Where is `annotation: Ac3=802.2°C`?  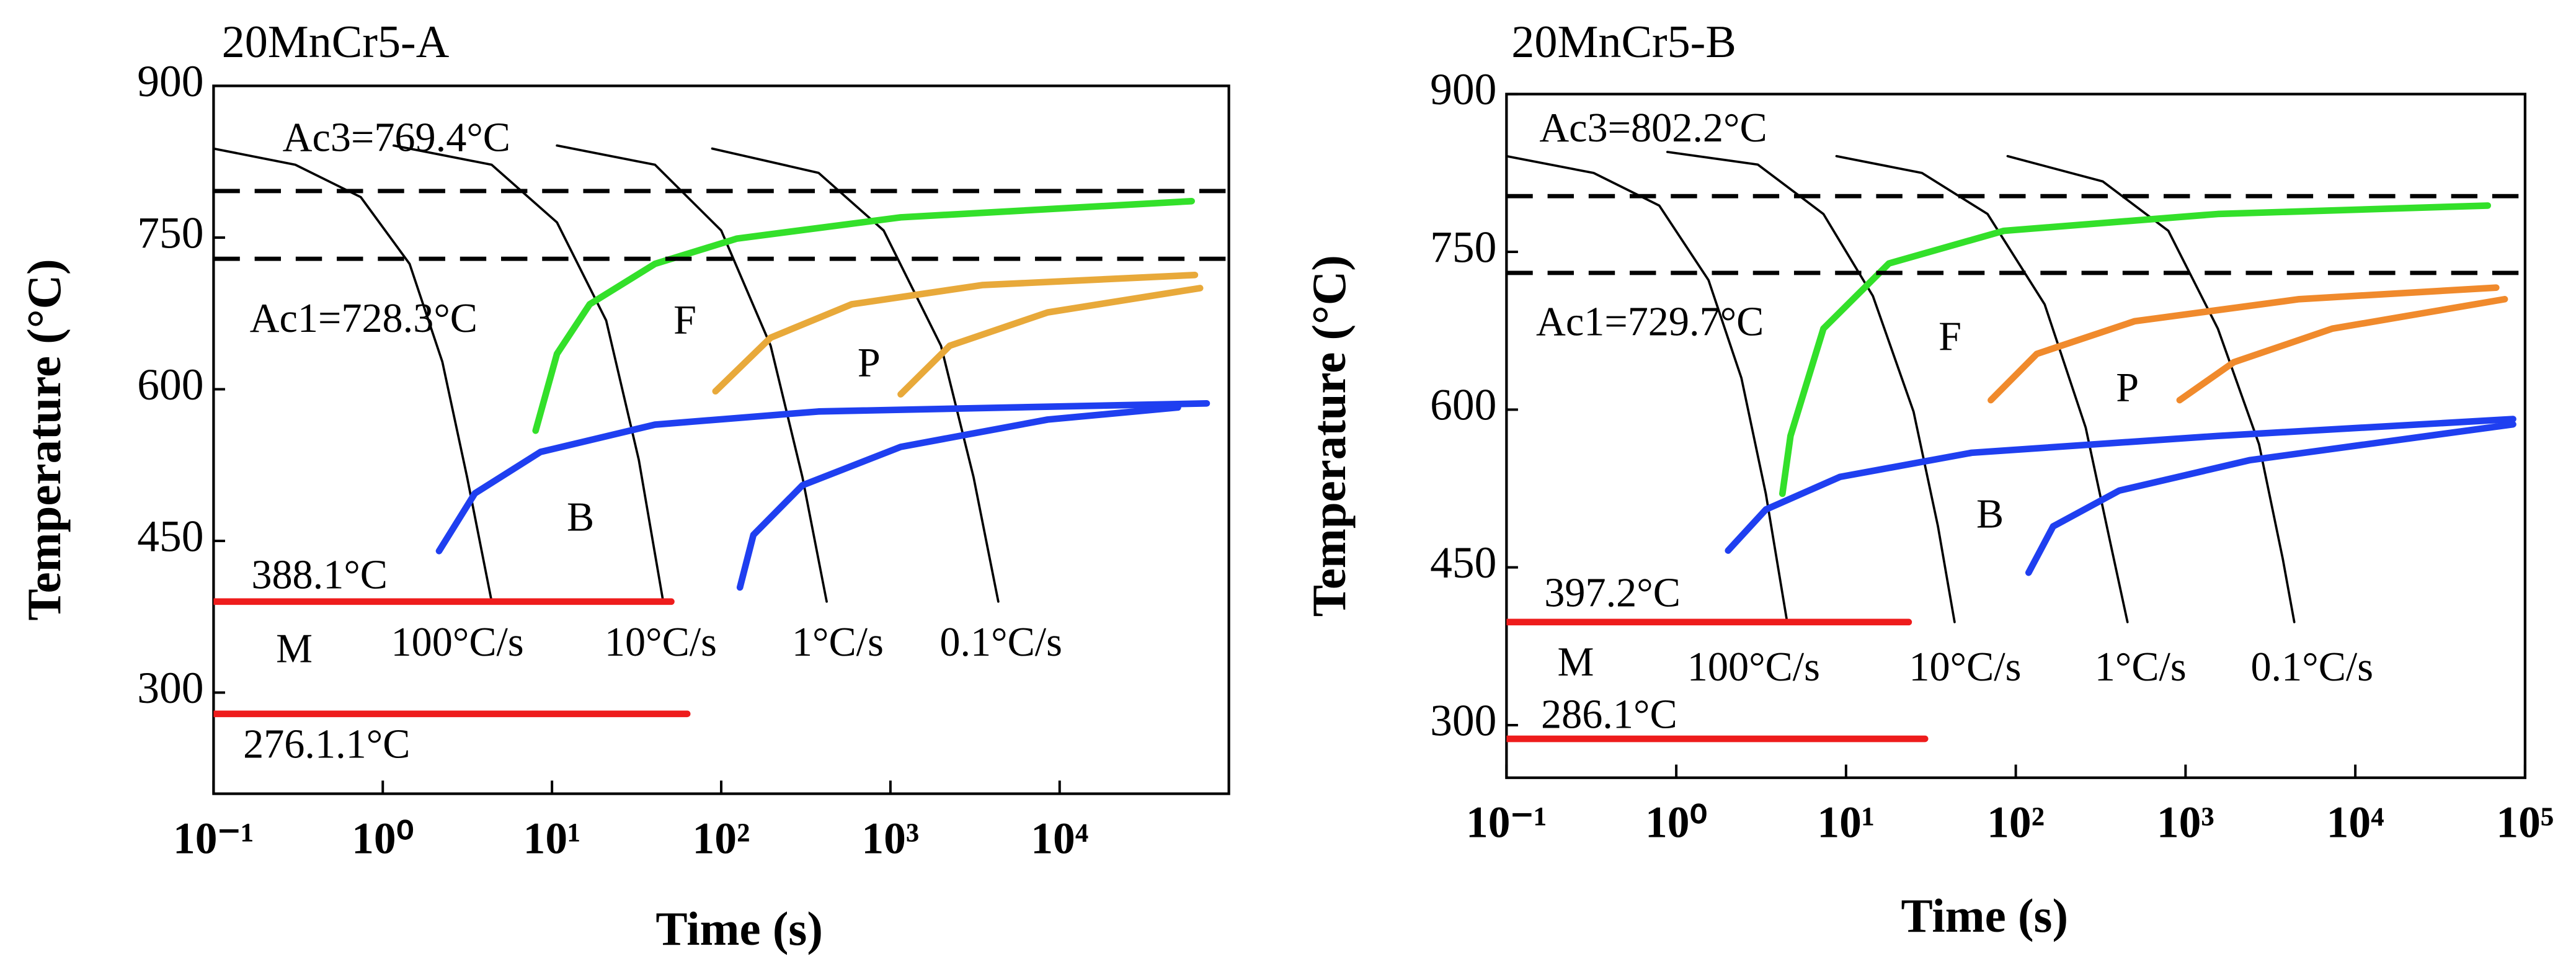
annotation: Ac3=802.2°C is located at coordinates (1653, 128).